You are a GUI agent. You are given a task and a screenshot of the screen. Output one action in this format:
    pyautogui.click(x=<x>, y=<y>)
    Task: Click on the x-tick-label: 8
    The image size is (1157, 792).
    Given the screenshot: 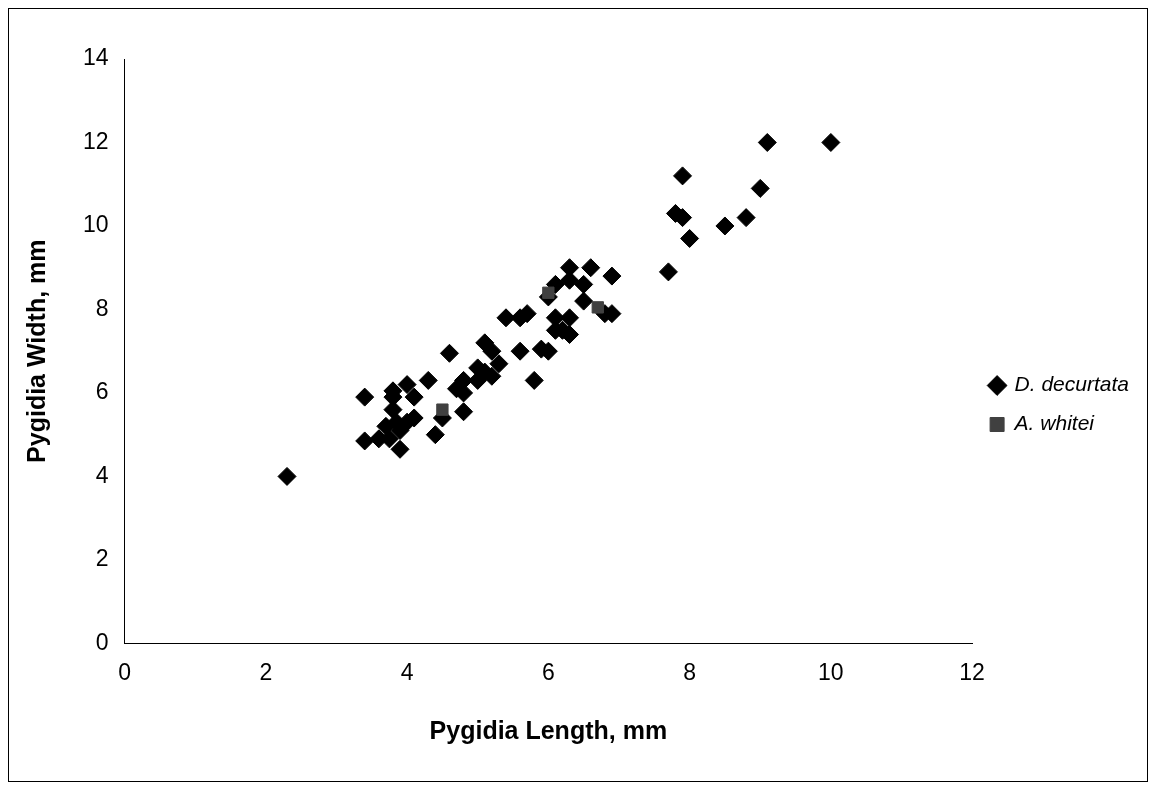 What is the action you would take?
    pyautogui.click(x=689, y=671)
    